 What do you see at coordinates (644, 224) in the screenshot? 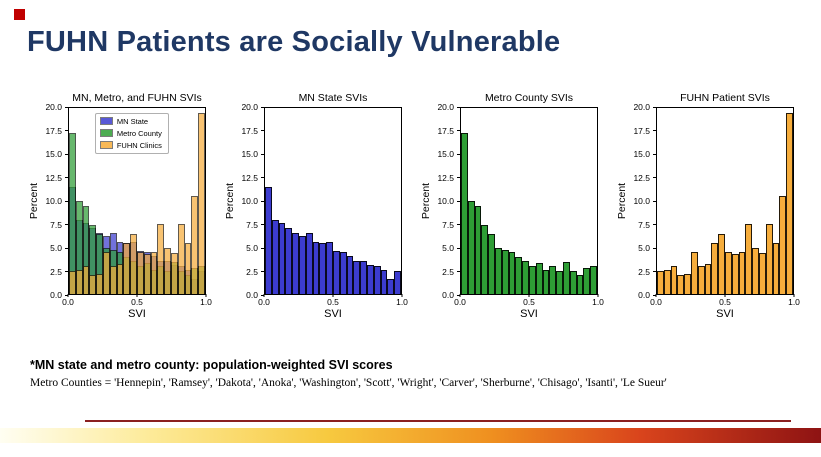
I see `y-tick-label: 7.5` at bounding box center [644, 224].